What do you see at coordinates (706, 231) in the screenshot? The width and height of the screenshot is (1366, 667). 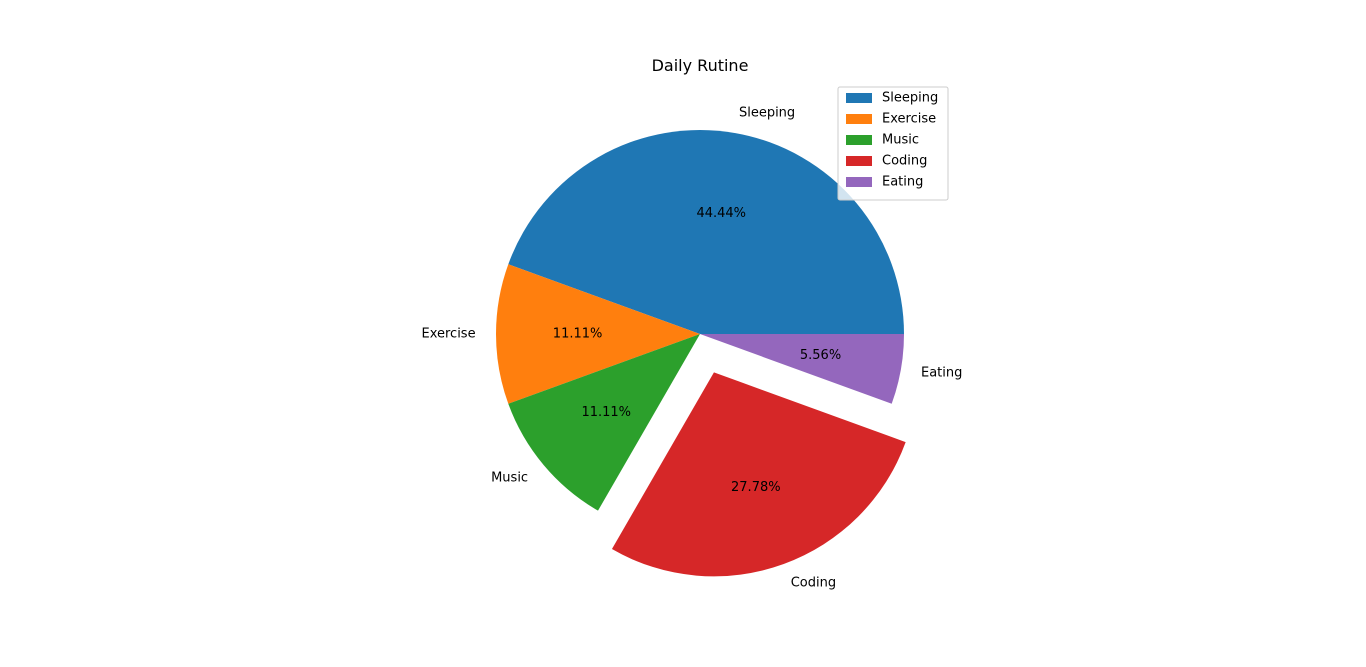 I see `pie-wedge-sleeping` at bounding box center [706, 231].